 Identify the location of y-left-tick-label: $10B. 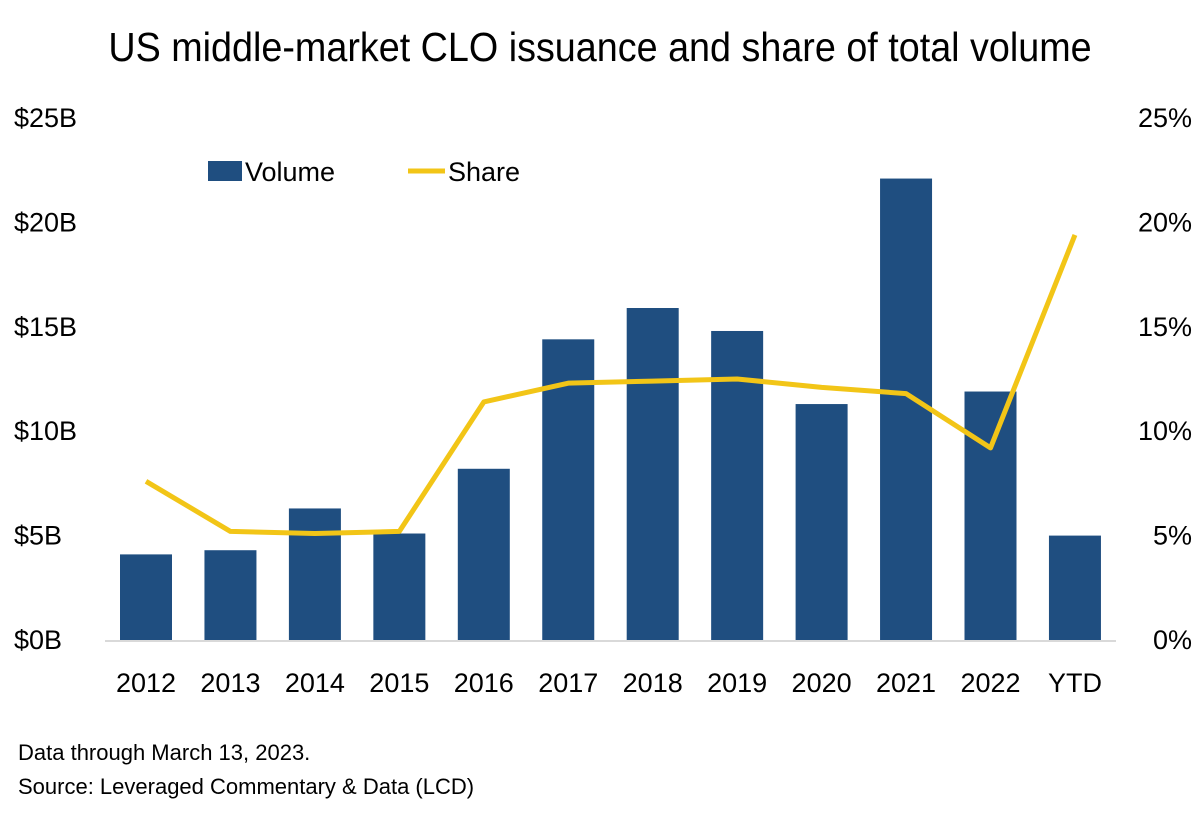
(45, 431).